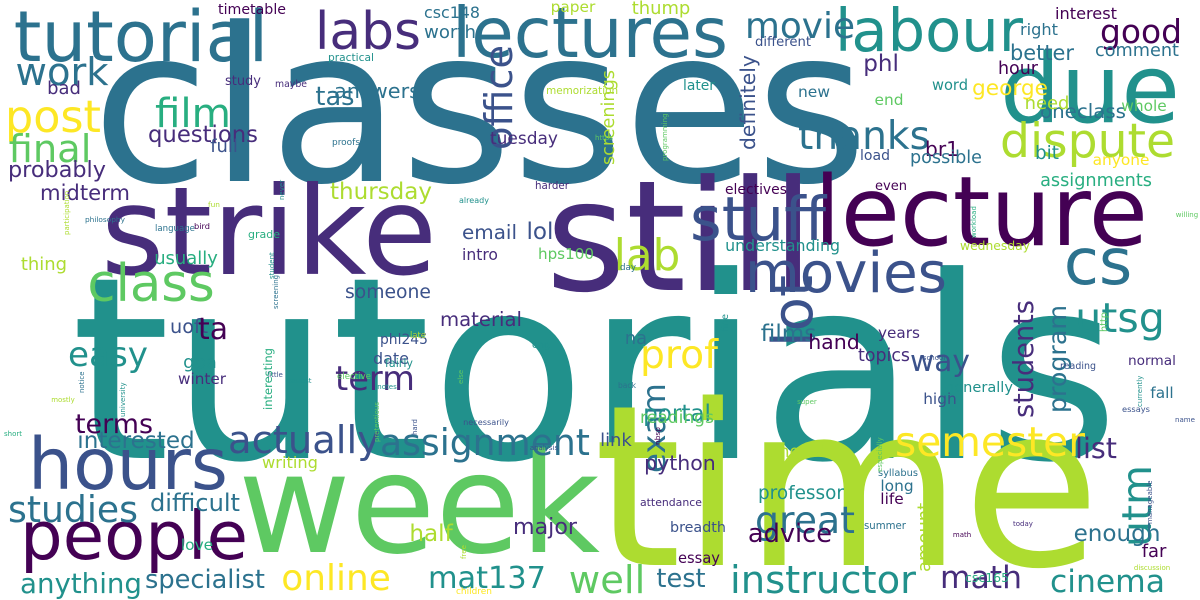  What do you see at coordinates (799, 452) in the screenshot?
I see `word-english: english` at bounding box center [799, 452].